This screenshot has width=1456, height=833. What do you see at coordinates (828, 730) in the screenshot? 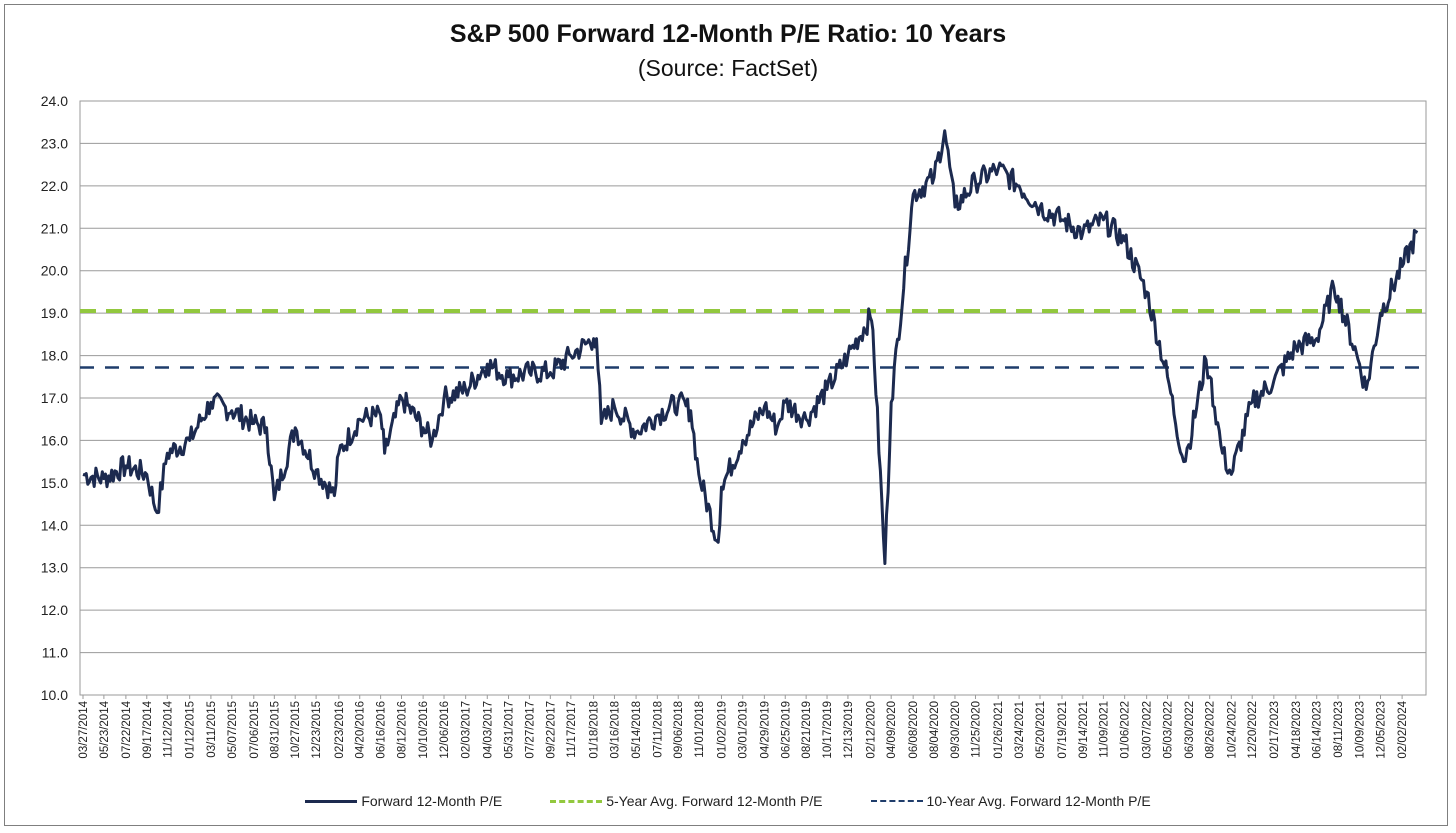
I see `x-tick-label: 10/17/2019` at bounding box center [828, 730].